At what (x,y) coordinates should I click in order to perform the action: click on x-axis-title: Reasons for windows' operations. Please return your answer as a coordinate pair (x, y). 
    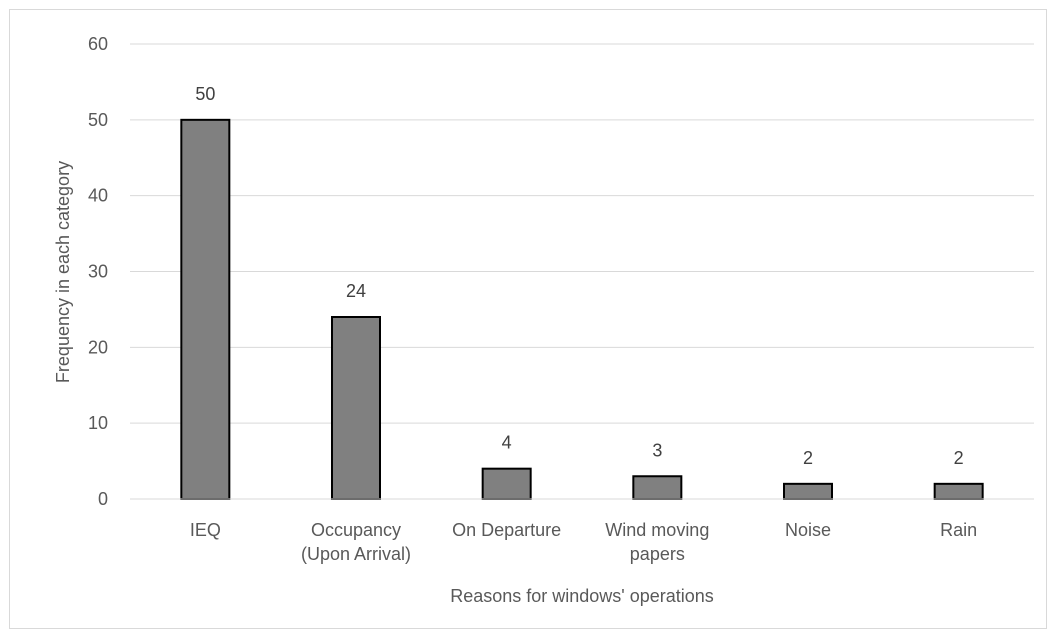
    Looking at the image, I should click on (582, 596).